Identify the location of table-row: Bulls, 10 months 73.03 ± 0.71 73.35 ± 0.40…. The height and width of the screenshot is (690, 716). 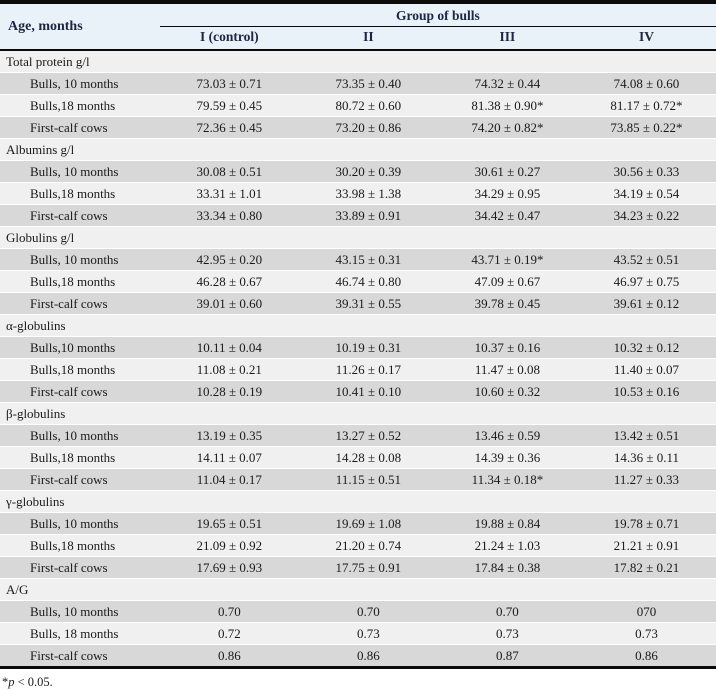
(358, 83).